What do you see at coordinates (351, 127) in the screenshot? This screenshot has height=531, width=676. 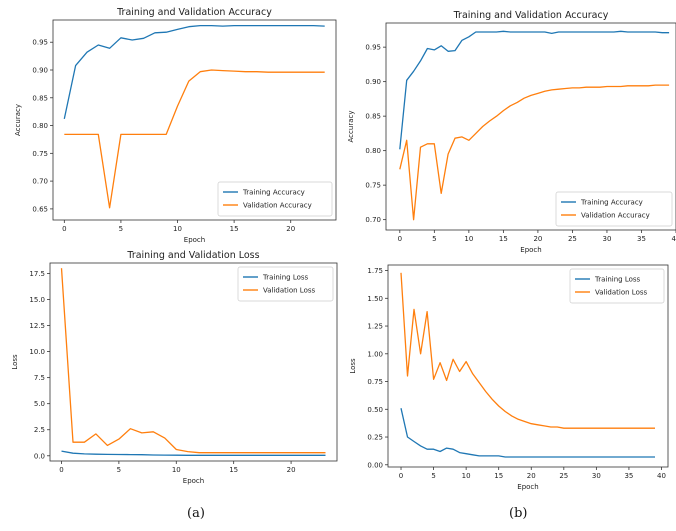 I see `y-axis-label: Accuracy` at bounding box center [351, 127].